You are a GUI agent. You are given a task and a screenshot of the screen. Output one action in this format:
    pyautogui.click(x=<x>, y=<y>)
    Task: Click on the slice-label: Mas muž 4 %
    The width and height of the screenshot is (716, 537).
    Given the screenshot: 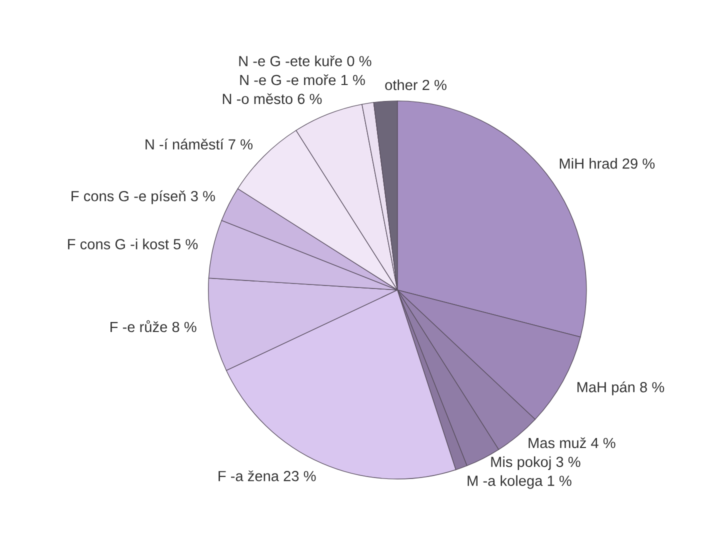 What is the action you would take?
    pyautogui.click(x=572, y=442)
    